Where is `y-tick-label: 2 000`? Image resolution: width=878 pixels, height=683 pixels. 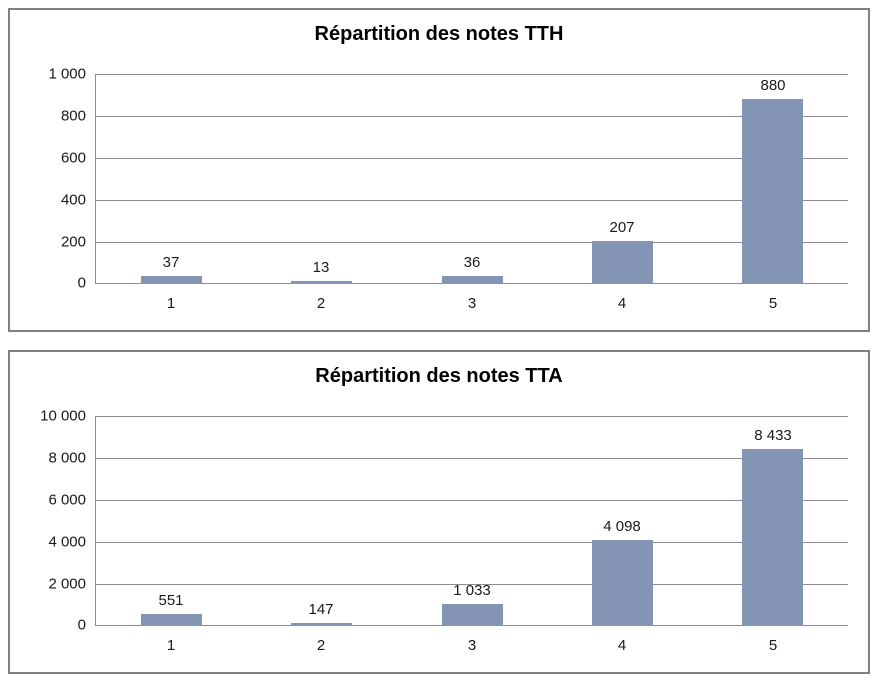
y-tick-label: 2 000 is located at coordinates (67, 584).